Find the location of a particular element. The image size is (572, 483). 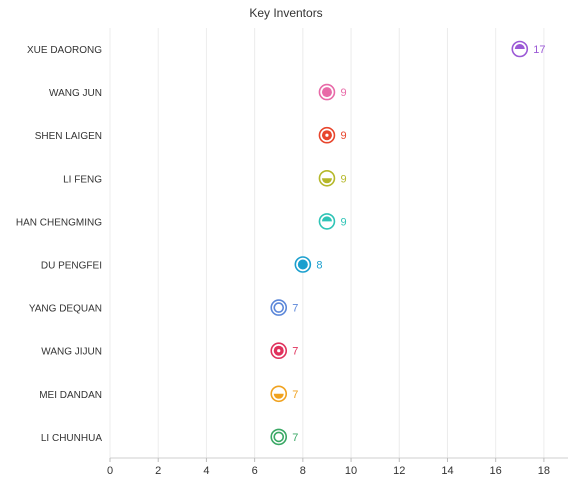

x-tick-label: 2 is located at coordinates (158, 471).